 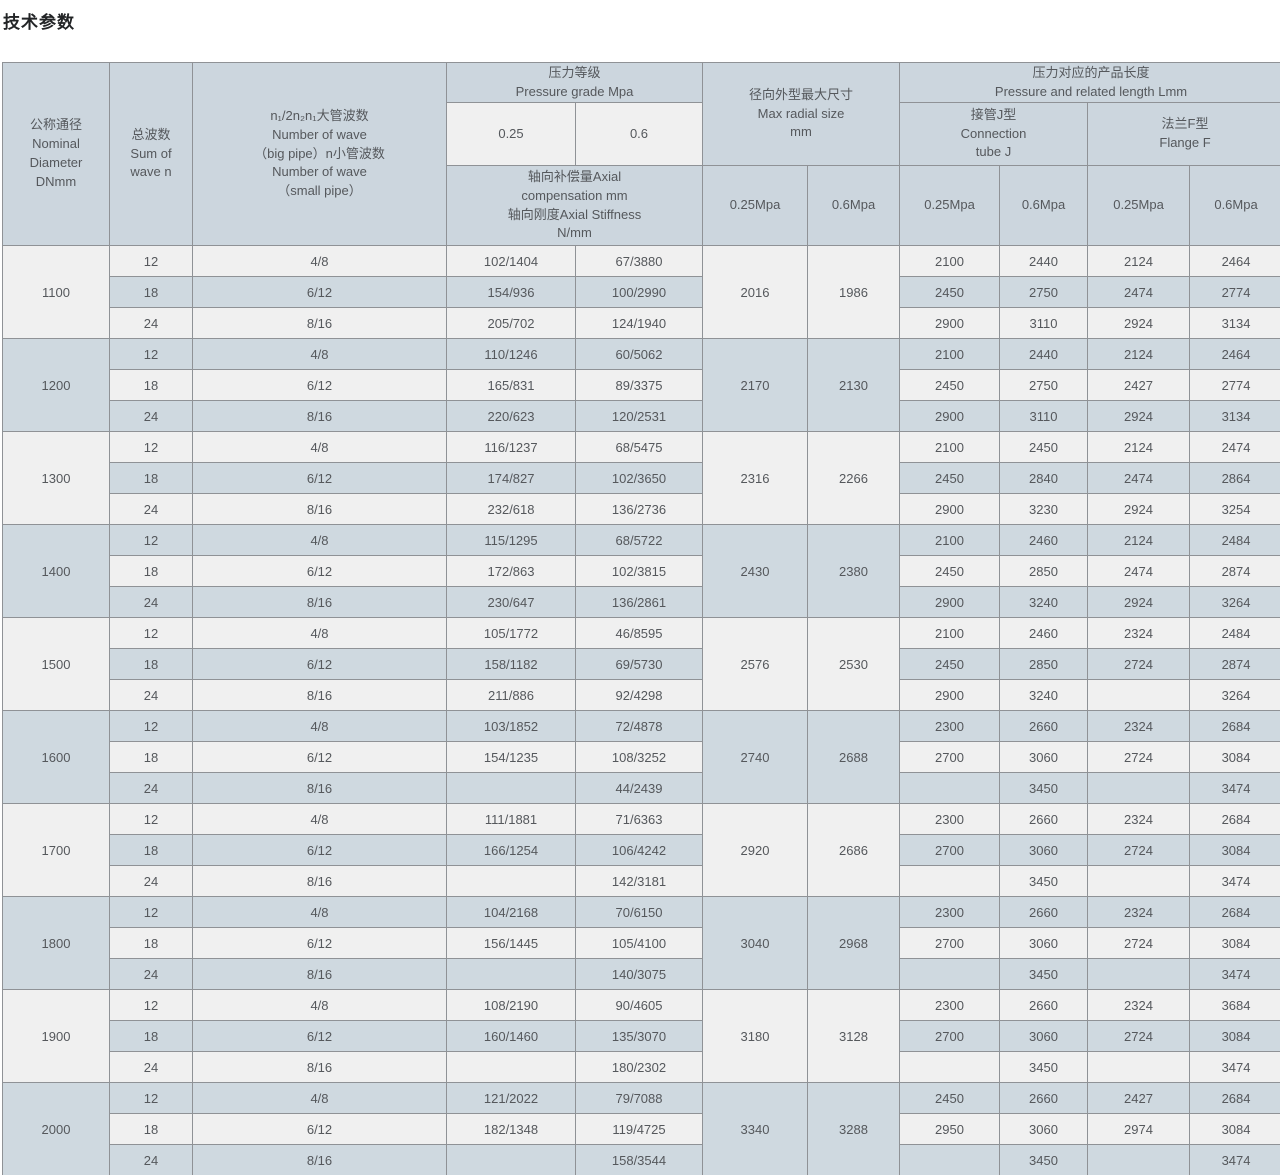 I want to click on cell-compensation-06mpa: 92/4298, so click(x=639, y=695).